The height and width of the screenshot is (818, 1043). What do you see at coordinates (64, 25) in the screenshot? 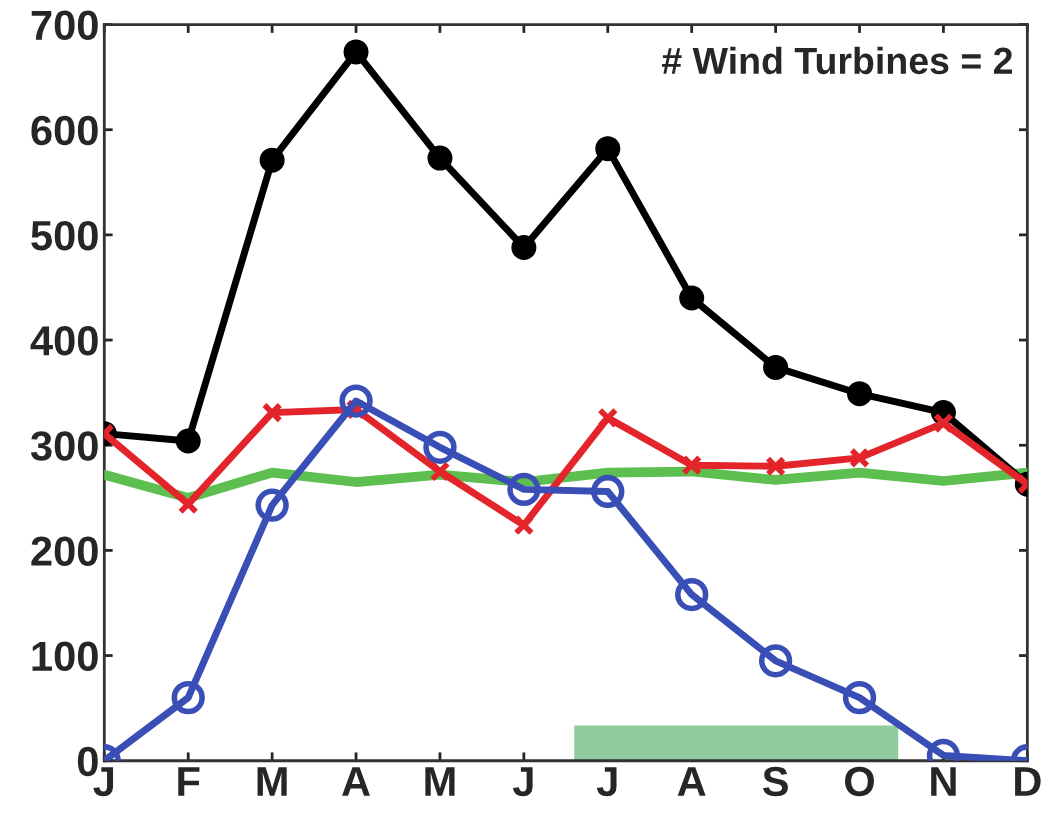
I see `y-tick-label: 700` at bounding box center [64, 25].